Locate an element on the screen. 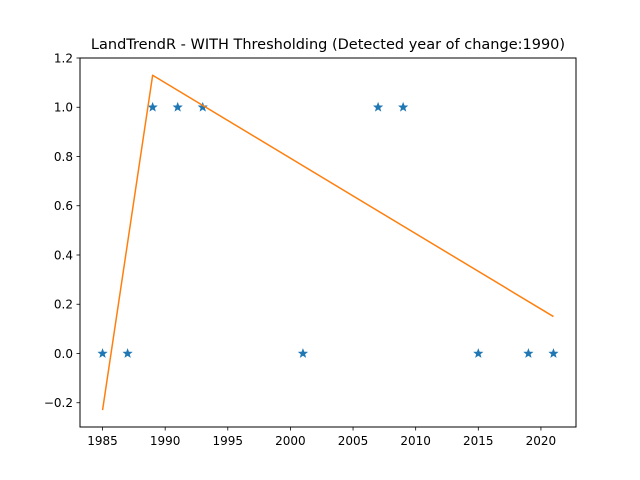  y-tick-label: 1.0 is located at coordinates (63, 108).